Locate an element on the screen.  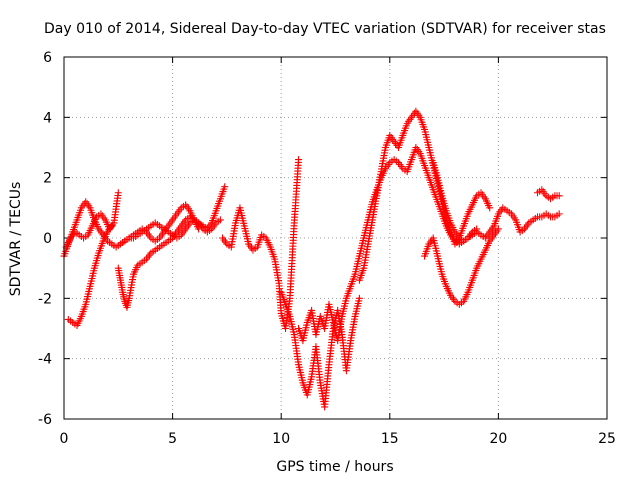
x-tick-label: 0 is located at coordinates (64, 439).